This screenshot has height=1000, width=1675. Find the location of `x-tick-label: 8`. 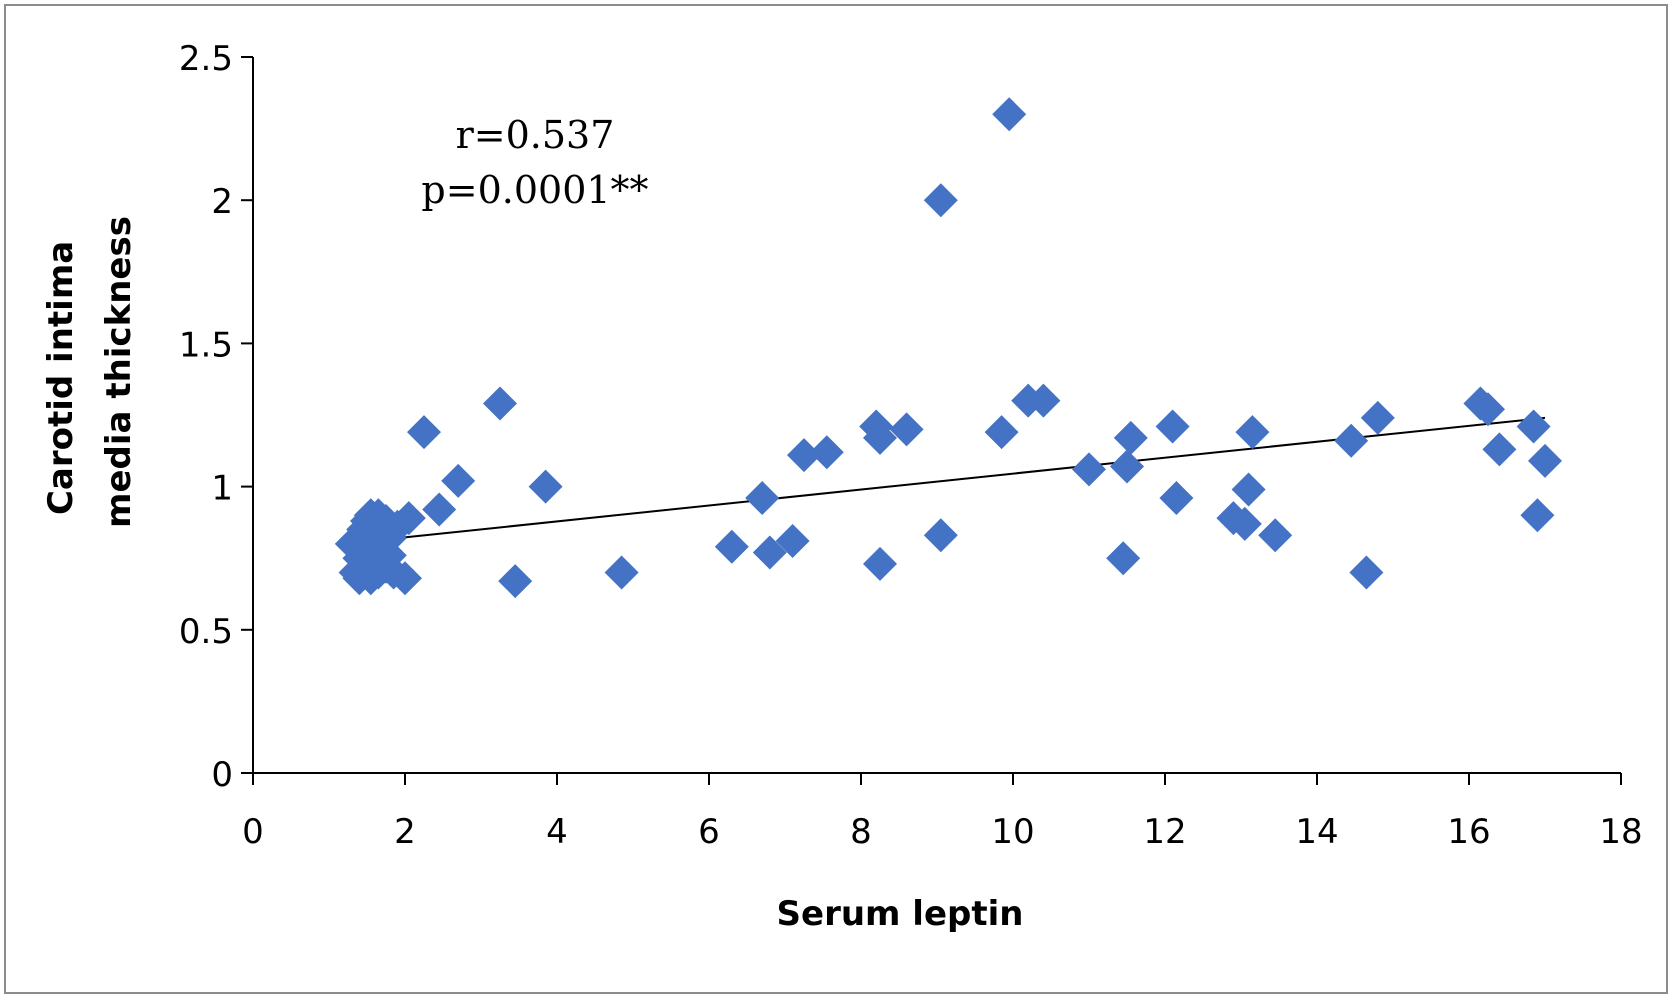

x-tick-label: 8 is located at coordinates (861, 832).